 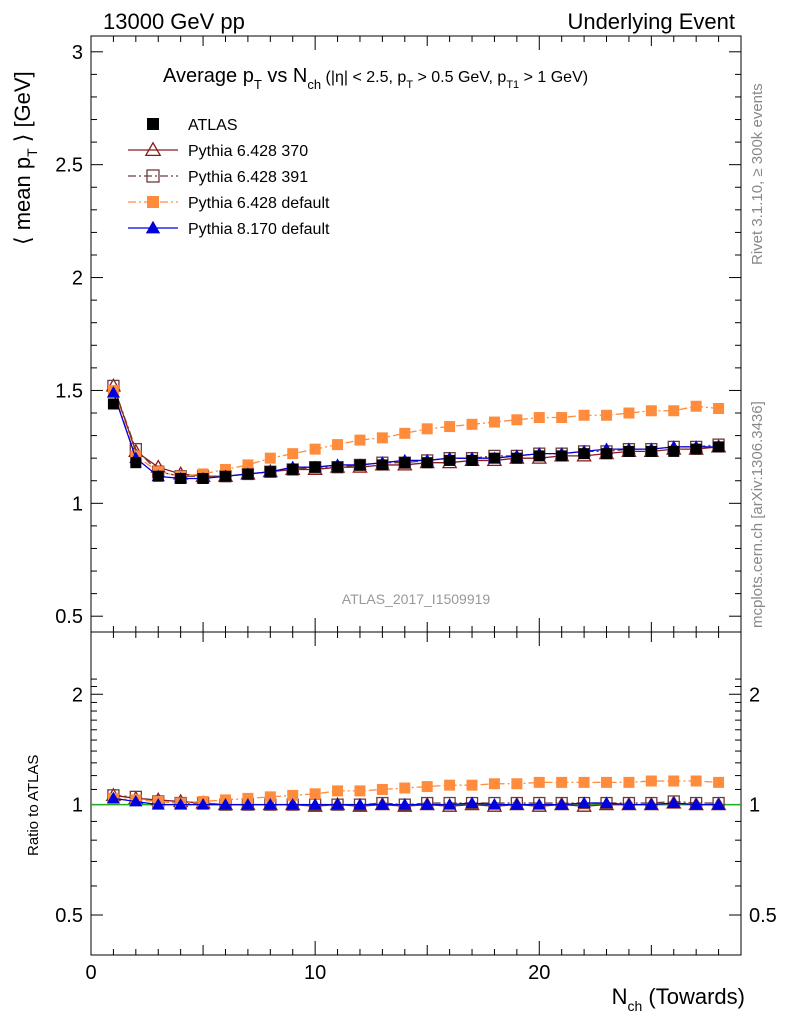 What do you see at coordinates (77, 695) in the screenshot?
I see `y-tick-label-ratio-left: 2` at bounding box center [77, 695].